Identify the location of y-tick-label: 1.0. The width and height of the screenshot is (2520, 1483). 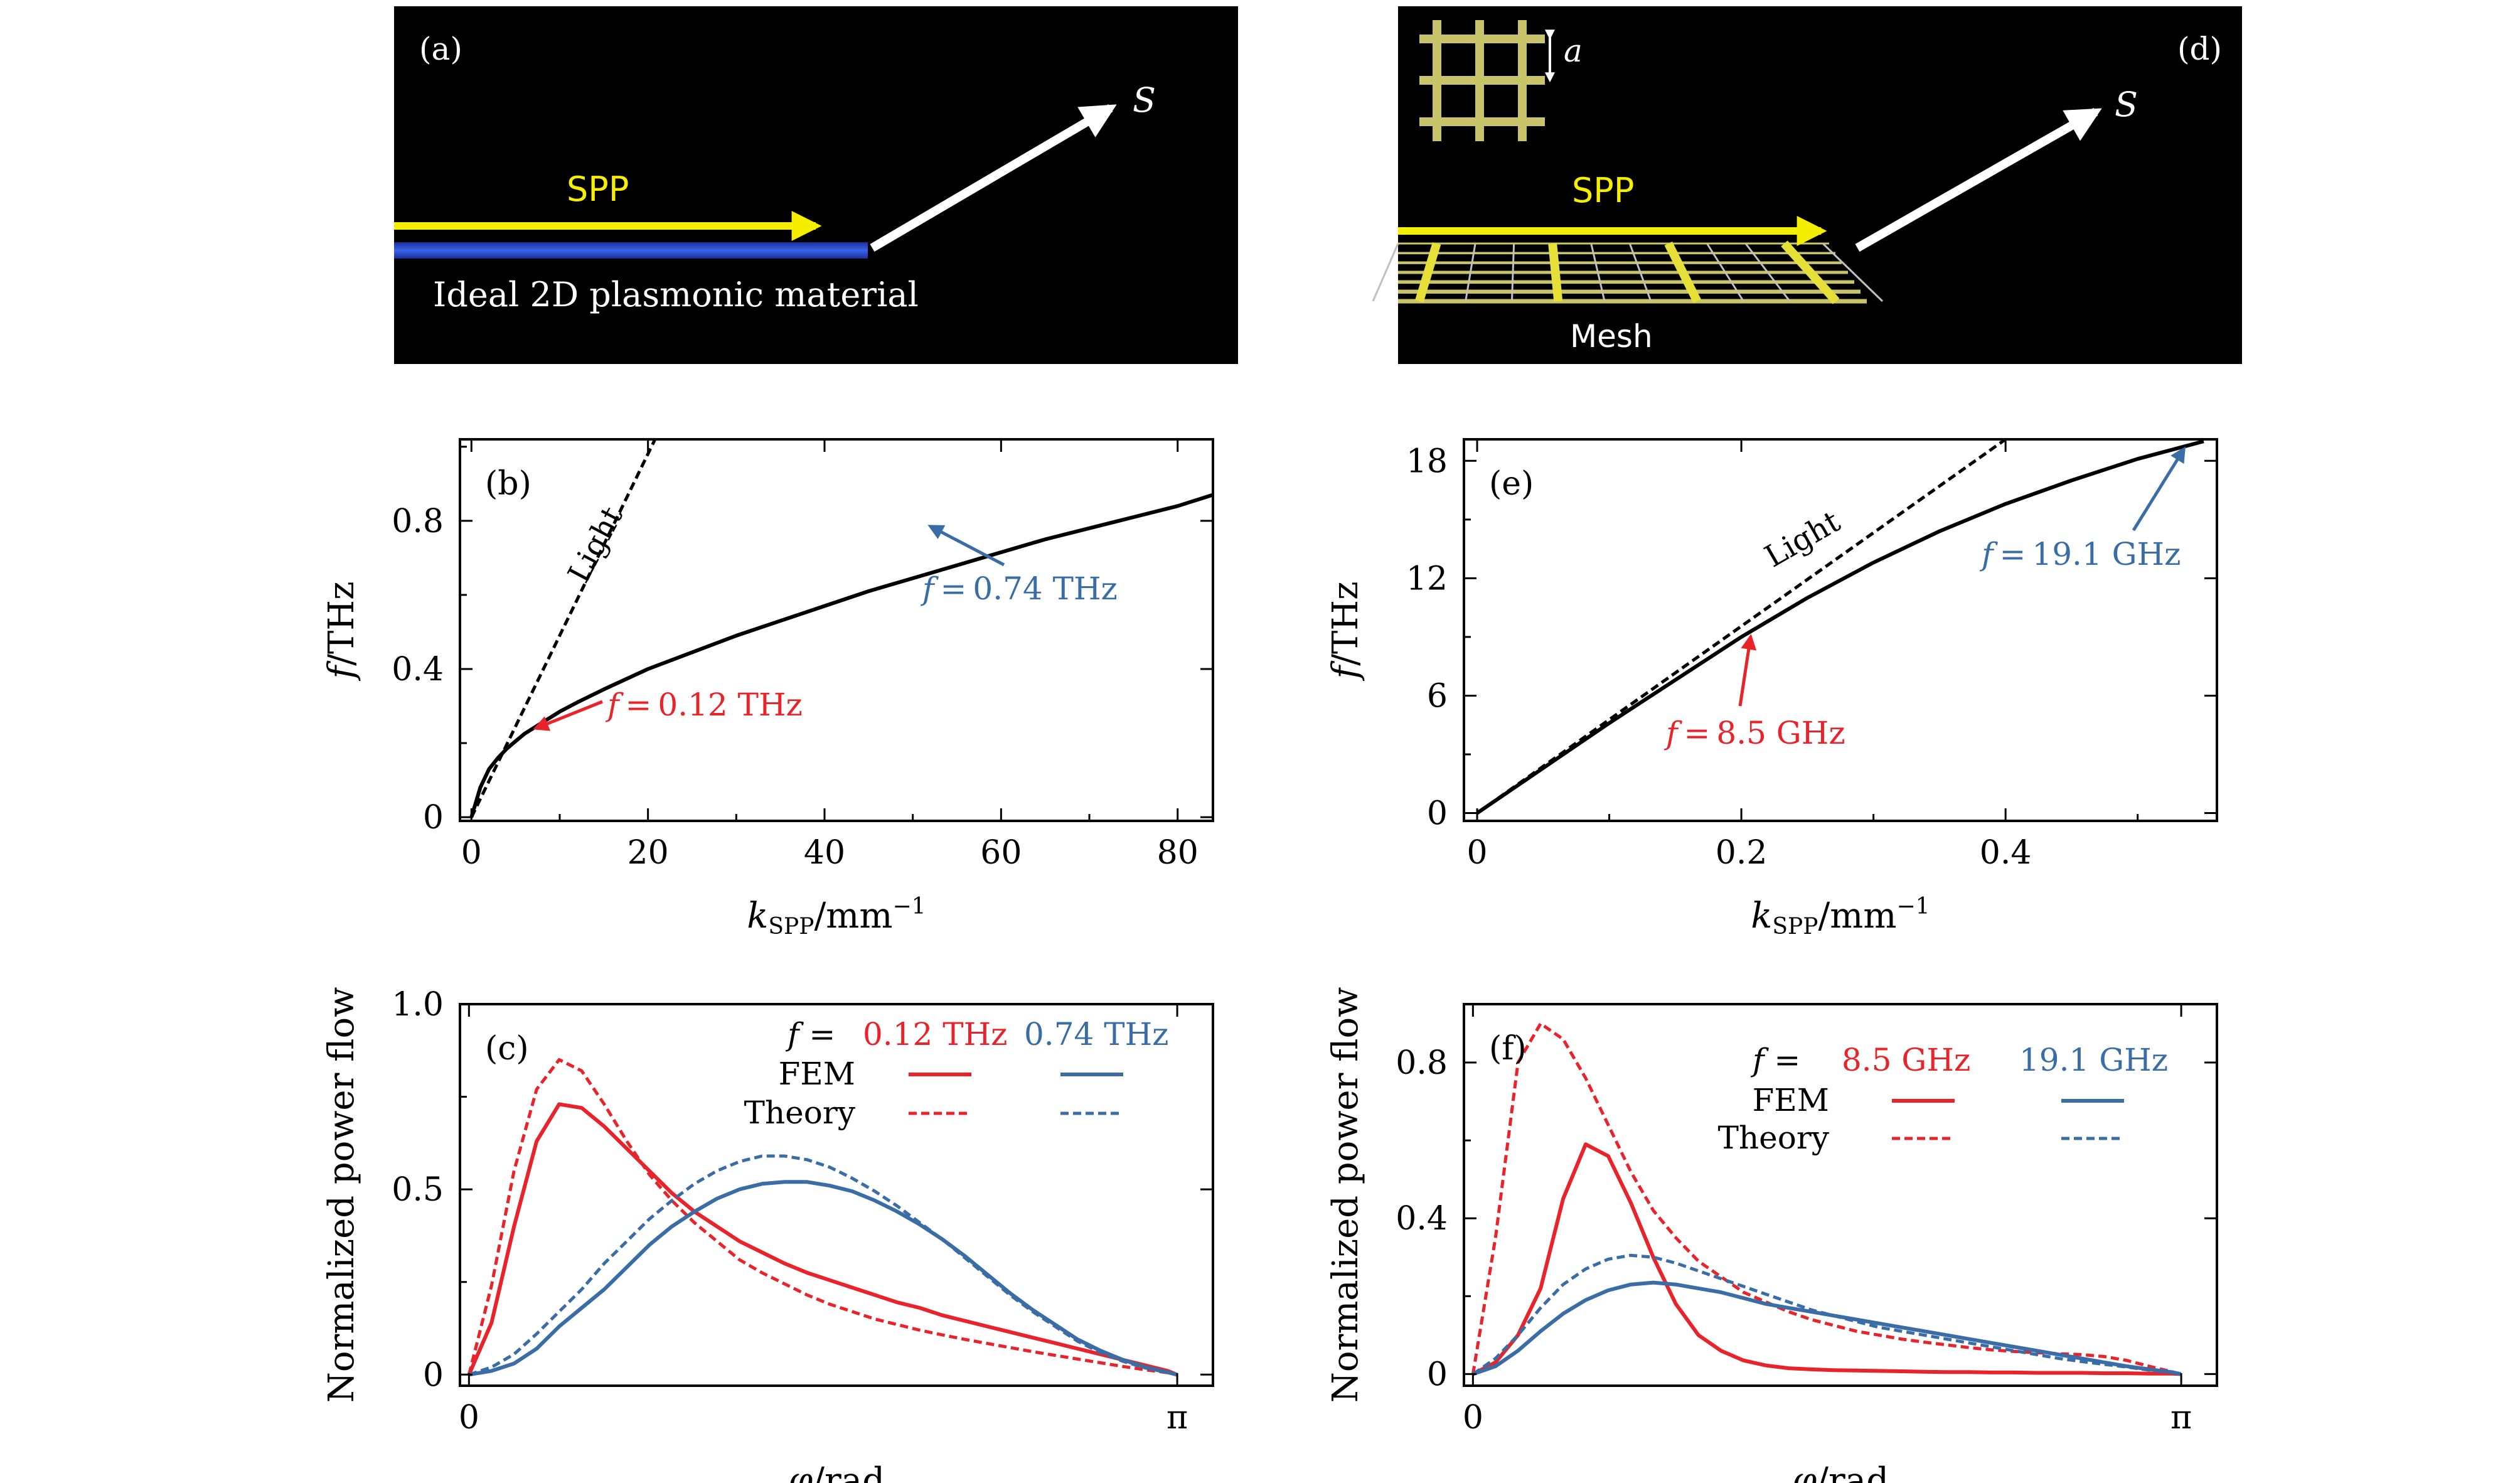
(418, 1005).